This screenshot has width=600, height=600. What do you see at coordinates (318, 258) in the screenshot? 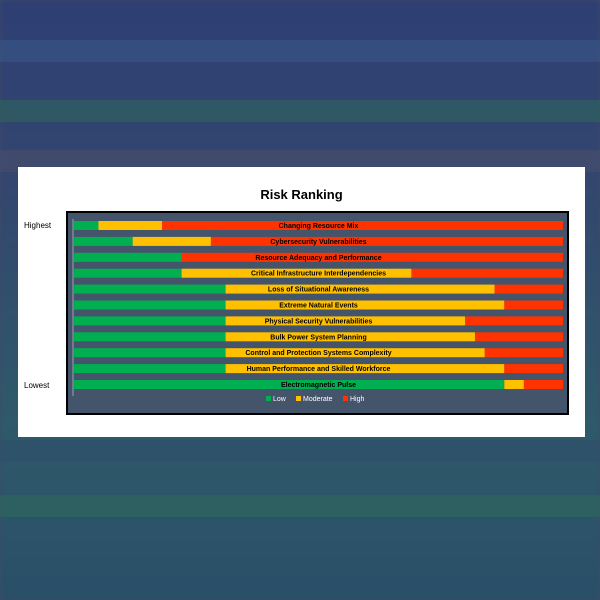
I see `category-label: Resource Adequacy and Performance` at bounding box center [318, 258].